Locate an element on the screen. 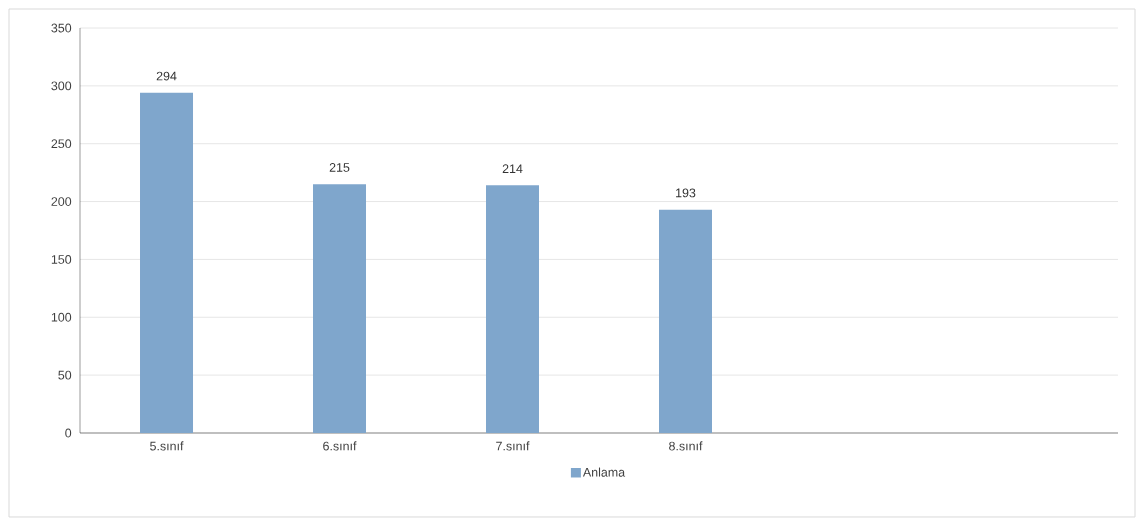 The width and height of the screenshot is (1144, 526). legend-label: Anlama is located at coordinates (604, 472).